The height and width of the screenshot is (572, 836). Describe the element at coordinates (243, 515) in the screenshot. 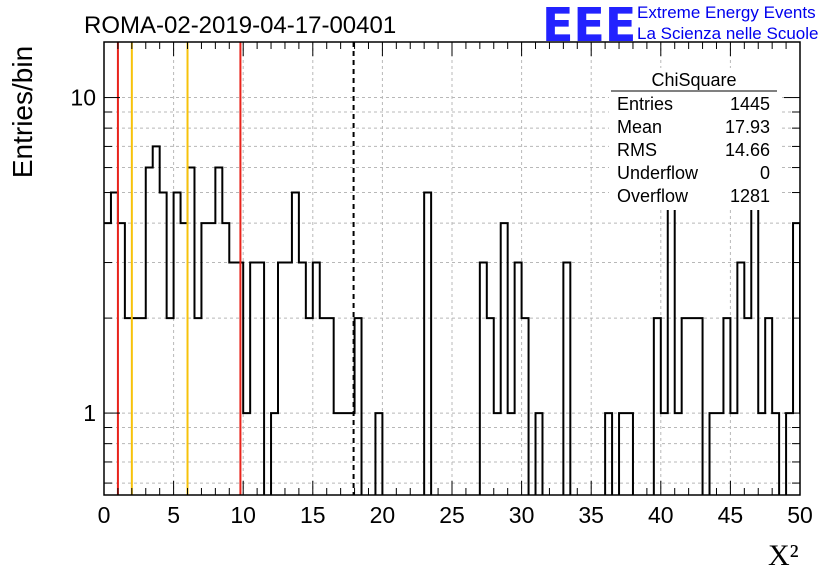

I see `x-tick-label: 10` at that location.